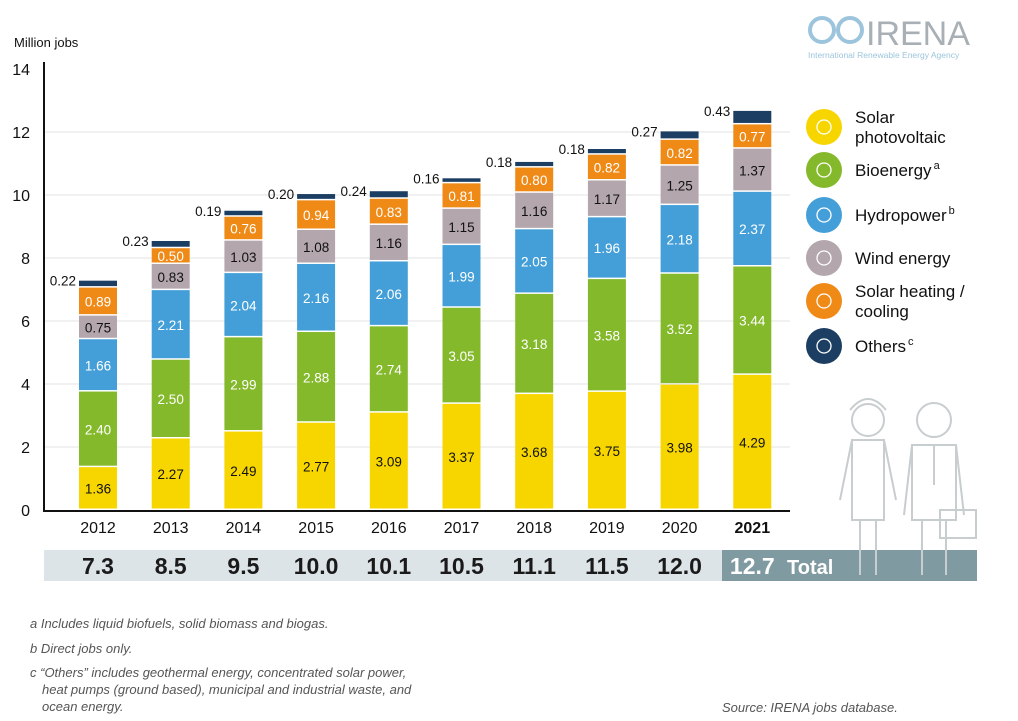 This screenshot has width=1018, height=721. What do you see at coordinates (208, 211) in the screenshot?
I see `data-label-others: 0.19` at bounding box center [208, 211].